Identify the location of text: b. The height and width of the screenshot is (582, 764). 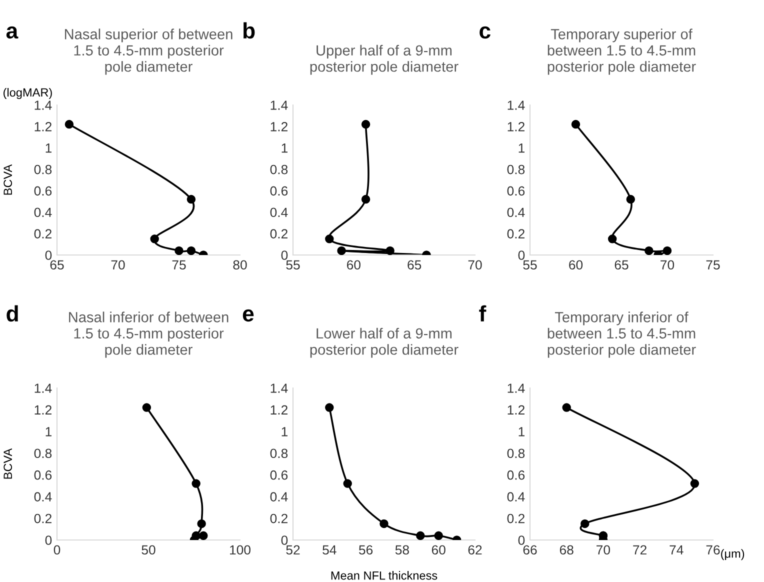
(249, 30).